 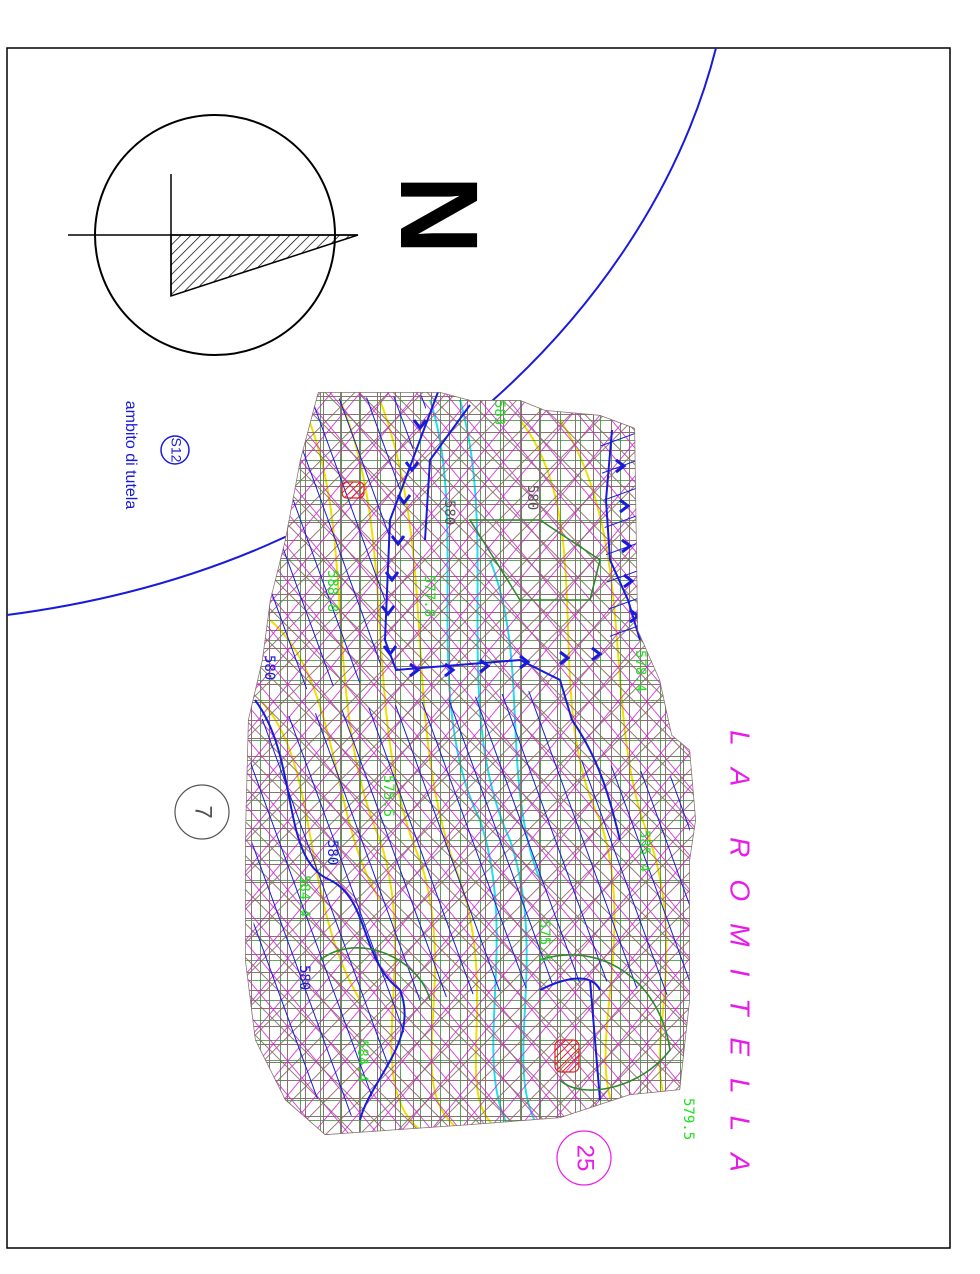 What do you see at coordinates (300, 822) in the screenshot?
I see `contour-value-labels: 580 580 580` at bounding box center [300, 822].